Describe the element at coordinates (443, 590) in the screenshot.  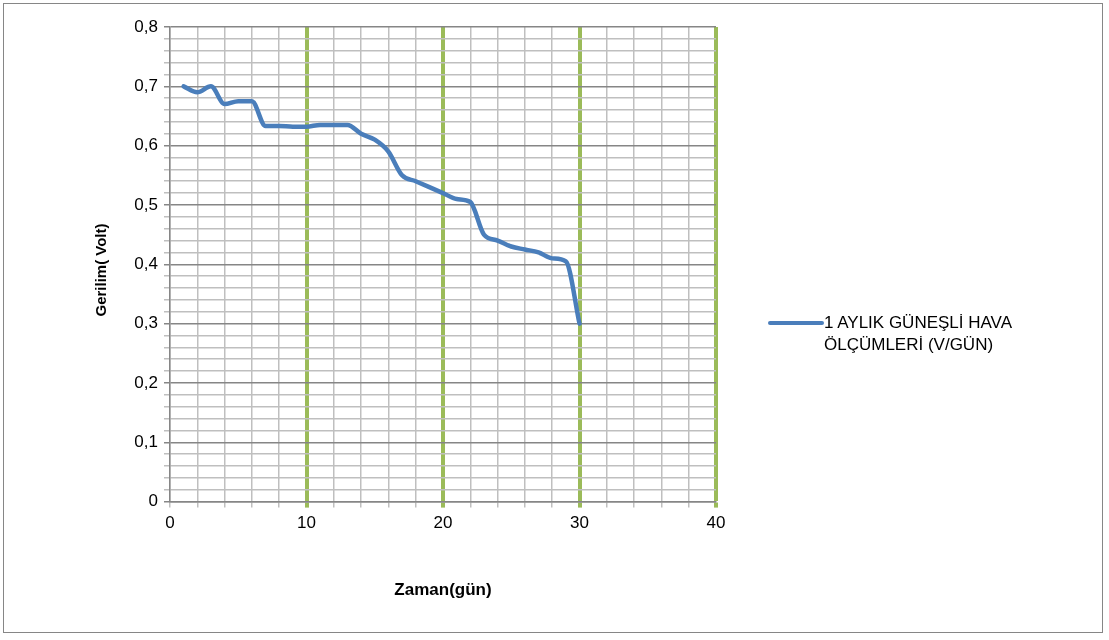
I see `x-axis-title: Zaman(gün)` at that location.